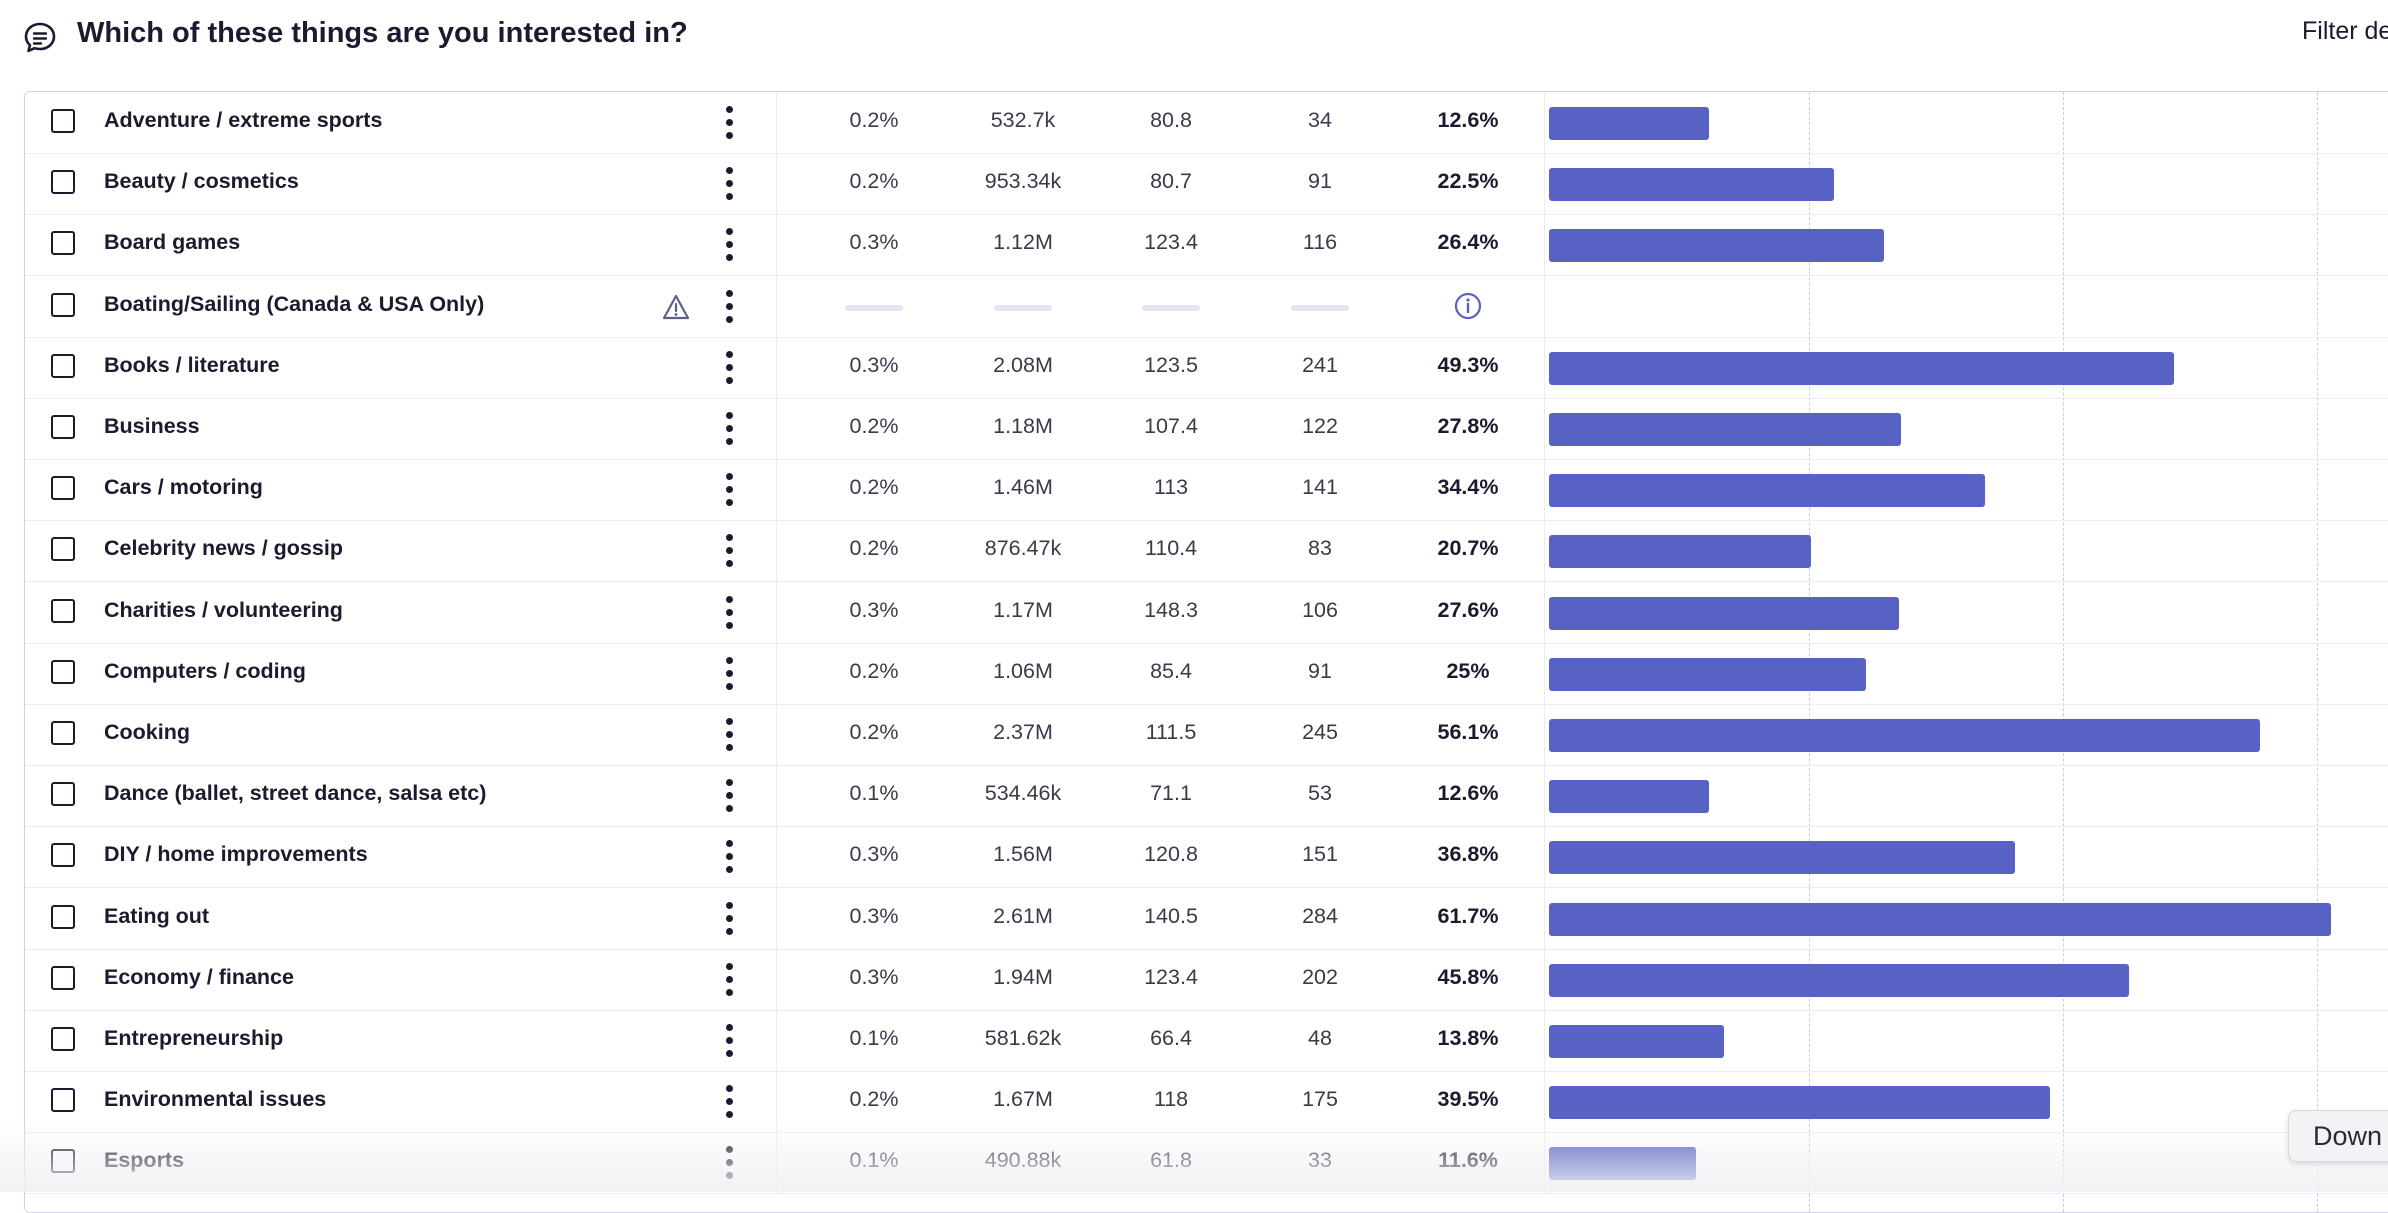 The height and width of the screenshot is (1213, 2388). I want to click on download-button: Down, so click(2338, 1136).